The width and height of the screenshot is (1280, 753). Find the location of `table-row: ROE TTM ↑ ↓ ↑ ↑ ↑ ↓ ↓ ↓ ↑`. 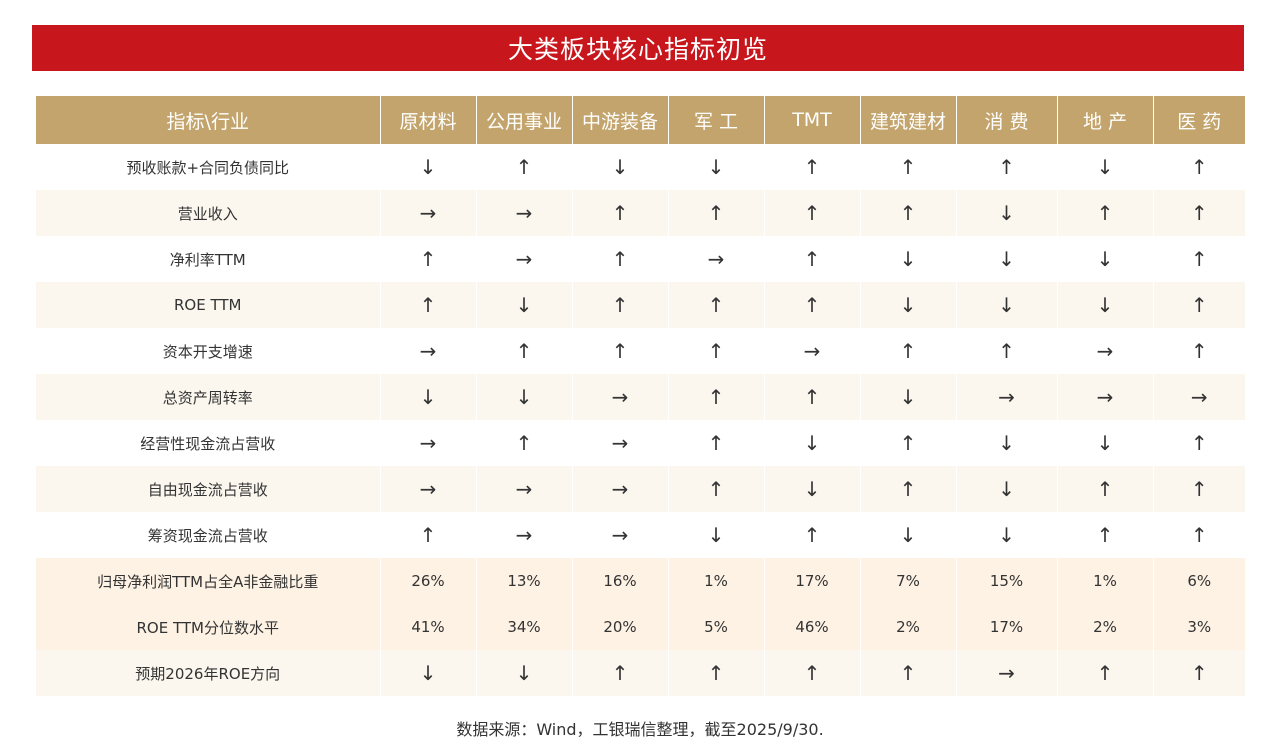

table-row: ROE TTM ↑ ↓ ↑ ↑ ↑ ↓ ↓ ↓ ↑ is located at coordinates (640, 305).